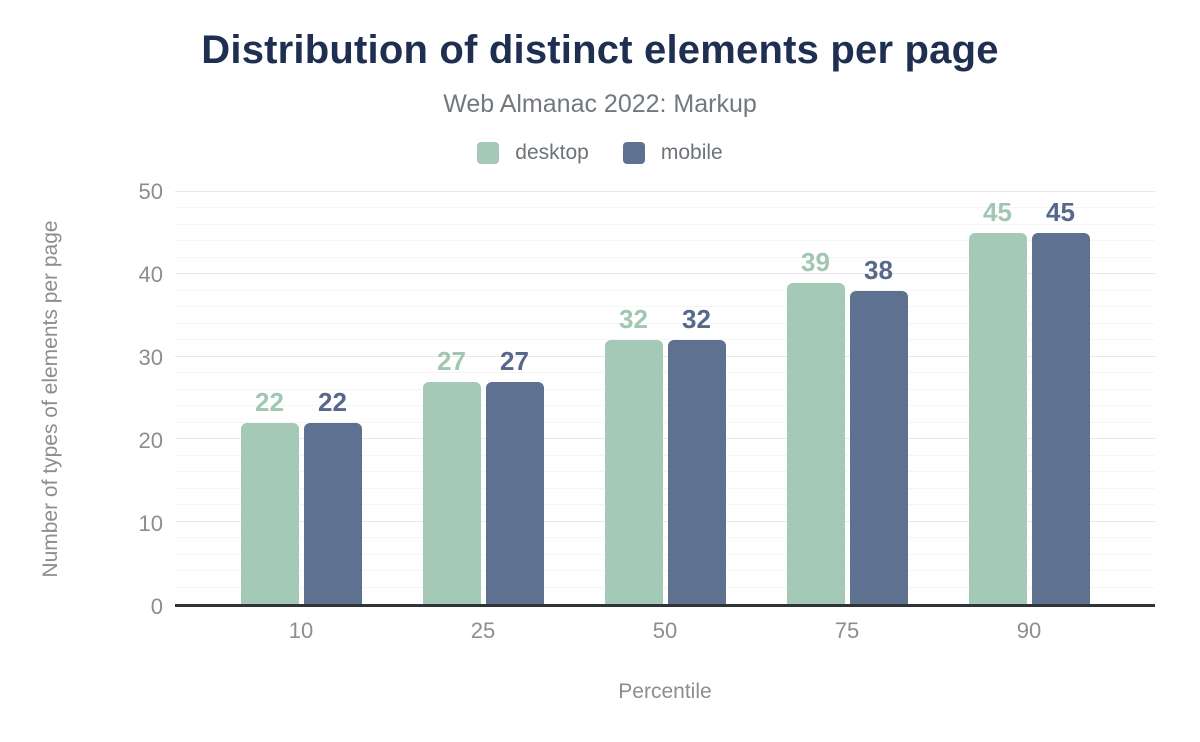 The width and height of the screenshot is (1200, 742). What do you see at coordinates (633, 153) in the screenshot?
I see `legend-swatch-mobile` at bounding box center [633, 153].